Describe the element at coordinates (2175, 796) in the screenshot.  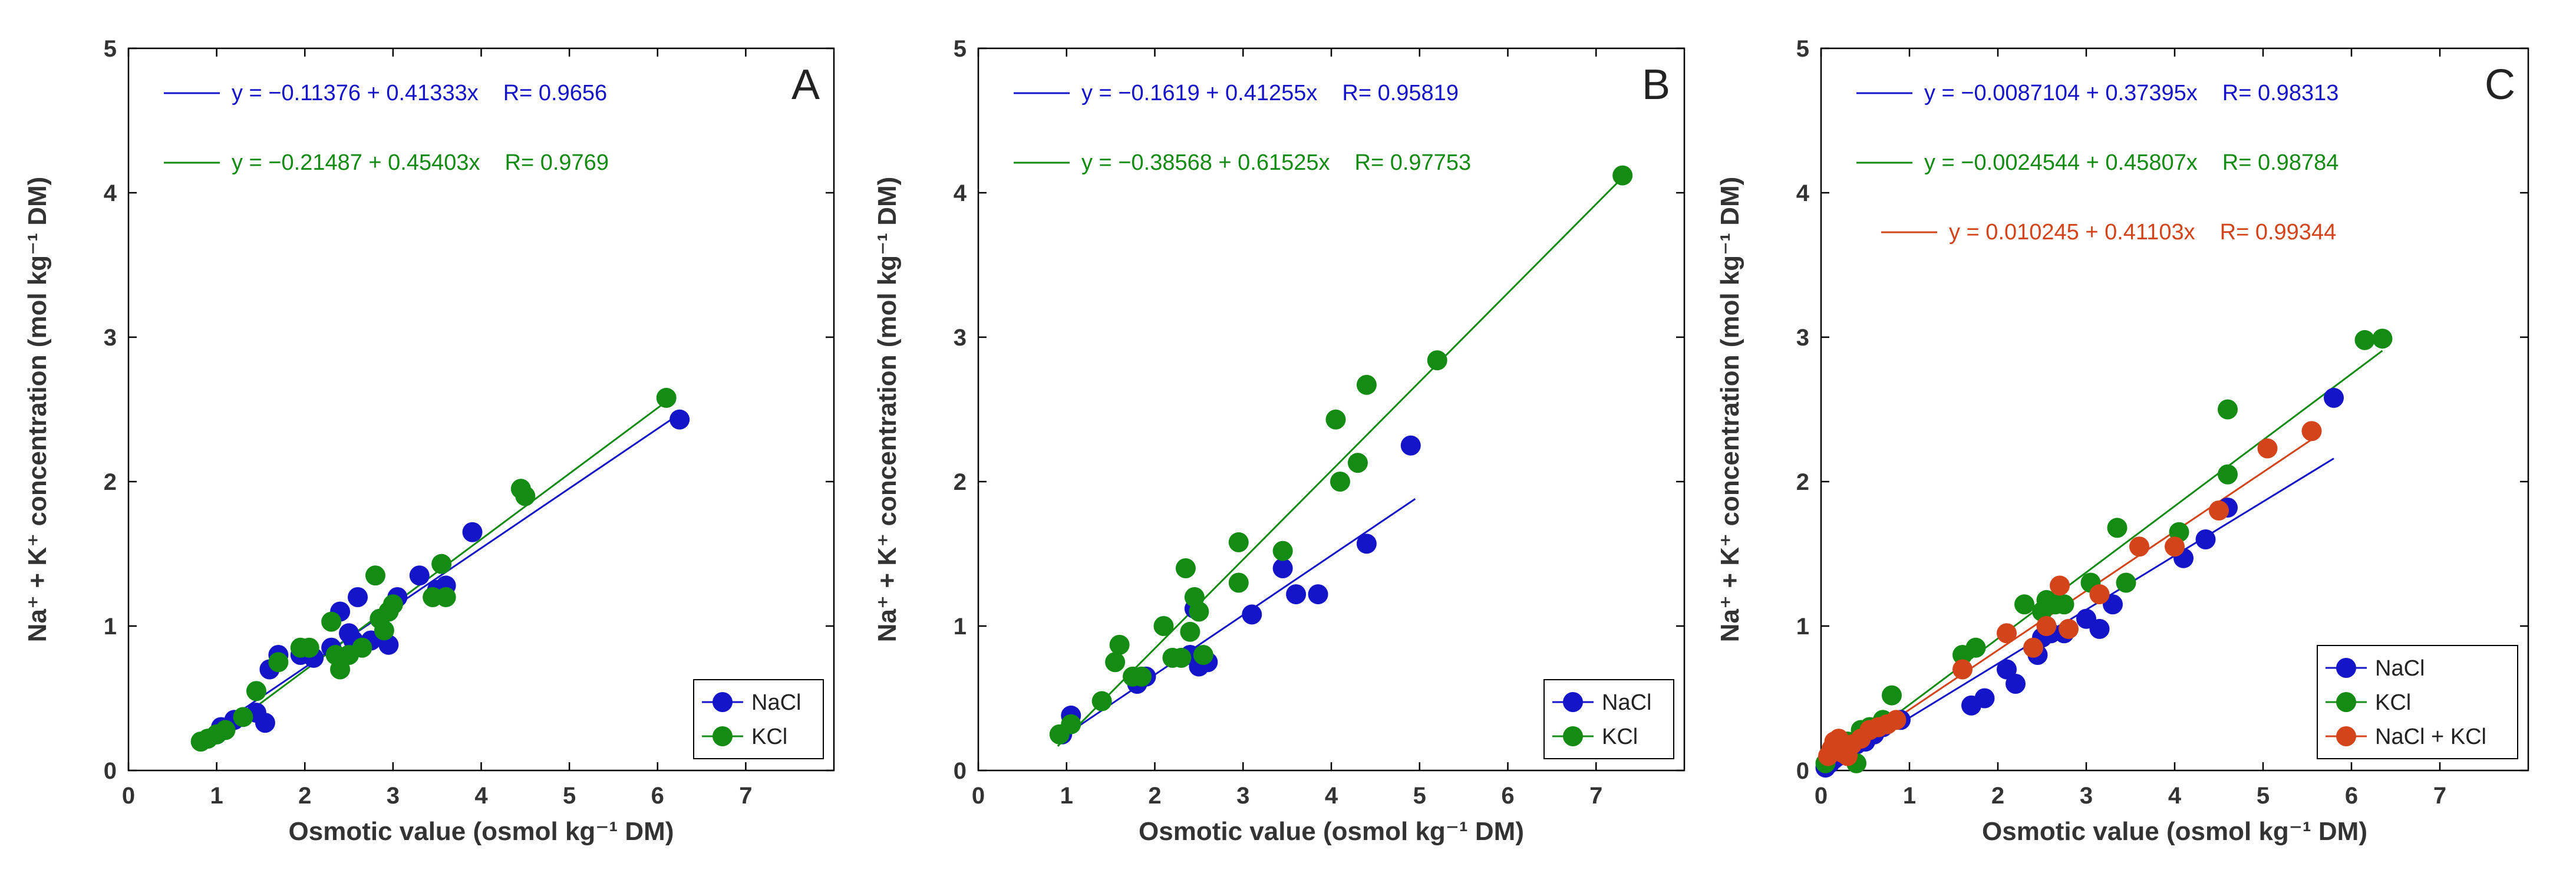
I see `x-tick-label: 4` at that location.